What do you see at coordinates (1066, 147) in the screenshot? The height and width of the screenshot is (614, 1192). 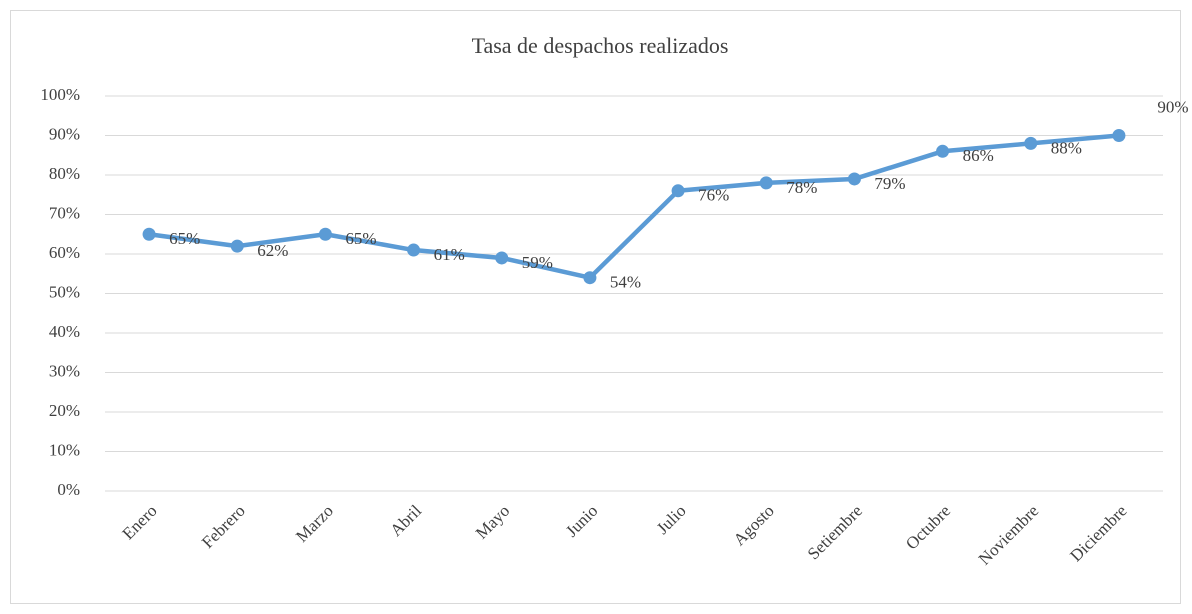 I see `data-label: 88%` at bounding box center [1066, 147].